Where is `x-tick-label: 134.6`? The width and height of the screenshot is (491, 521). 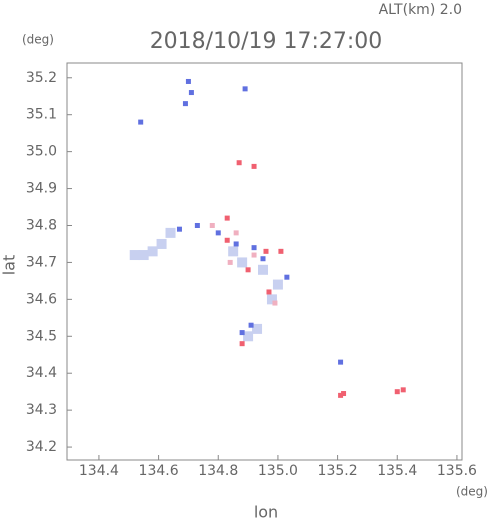
x-tick-label: 134.6 is located at coordinates (159, 471).